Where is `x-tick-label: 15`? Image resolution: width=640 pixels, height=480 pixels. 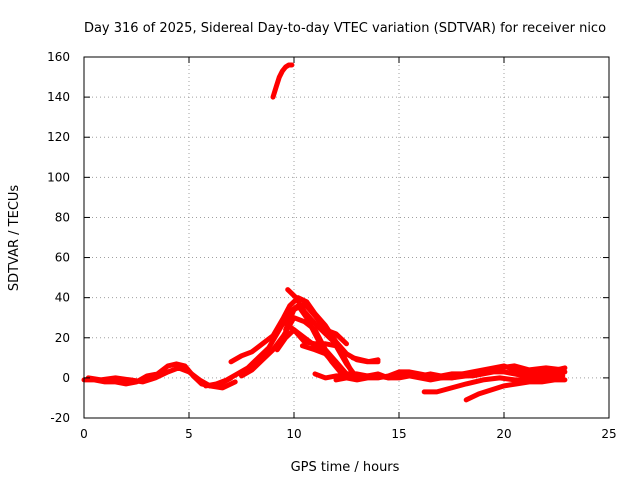
x-tick-label: 15 is located at coordinates (398, 434).